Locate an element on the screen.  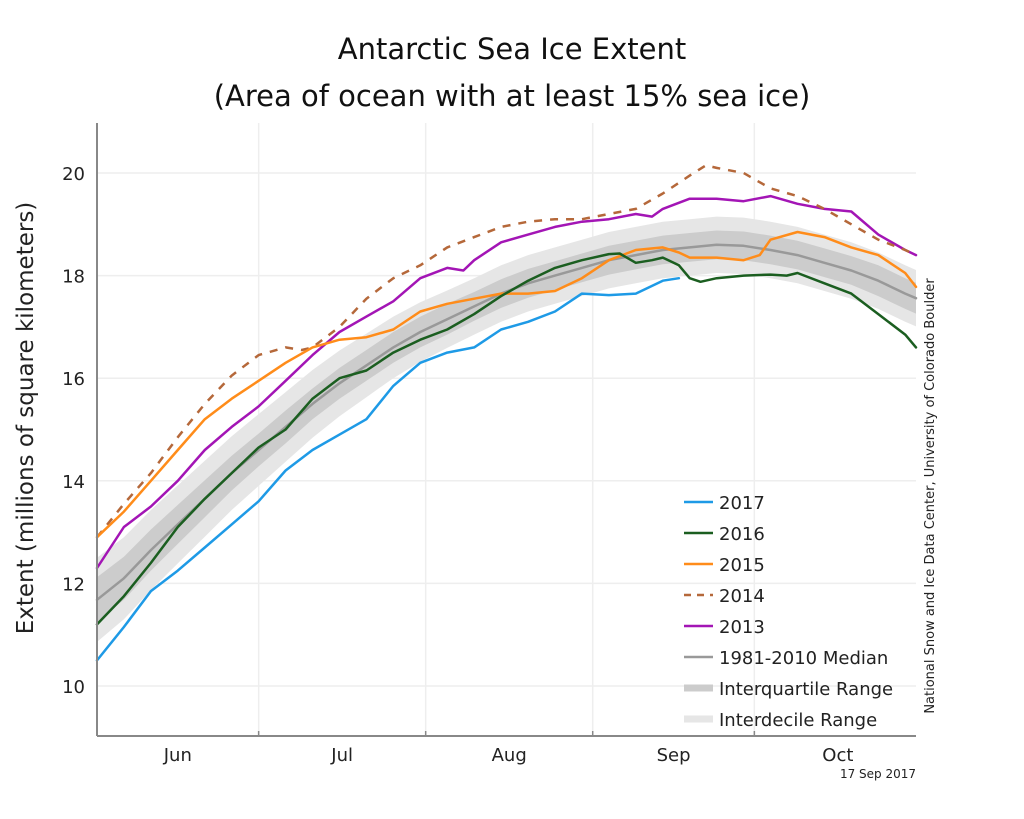
y-tick-label: 20 is located at coordinates (73, 174).